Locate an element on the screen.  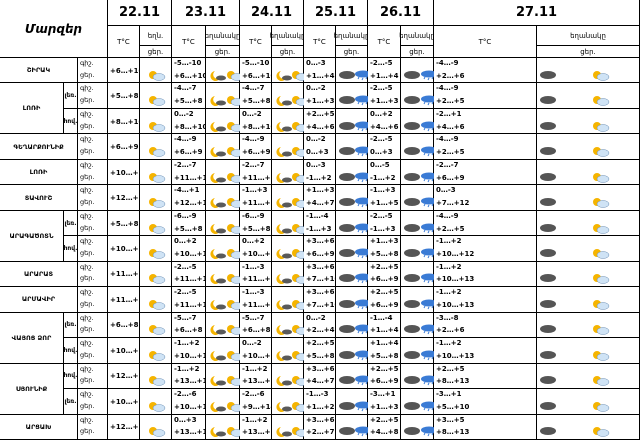
weather-col-header: եղանակը is located at coordinates (287, 36).